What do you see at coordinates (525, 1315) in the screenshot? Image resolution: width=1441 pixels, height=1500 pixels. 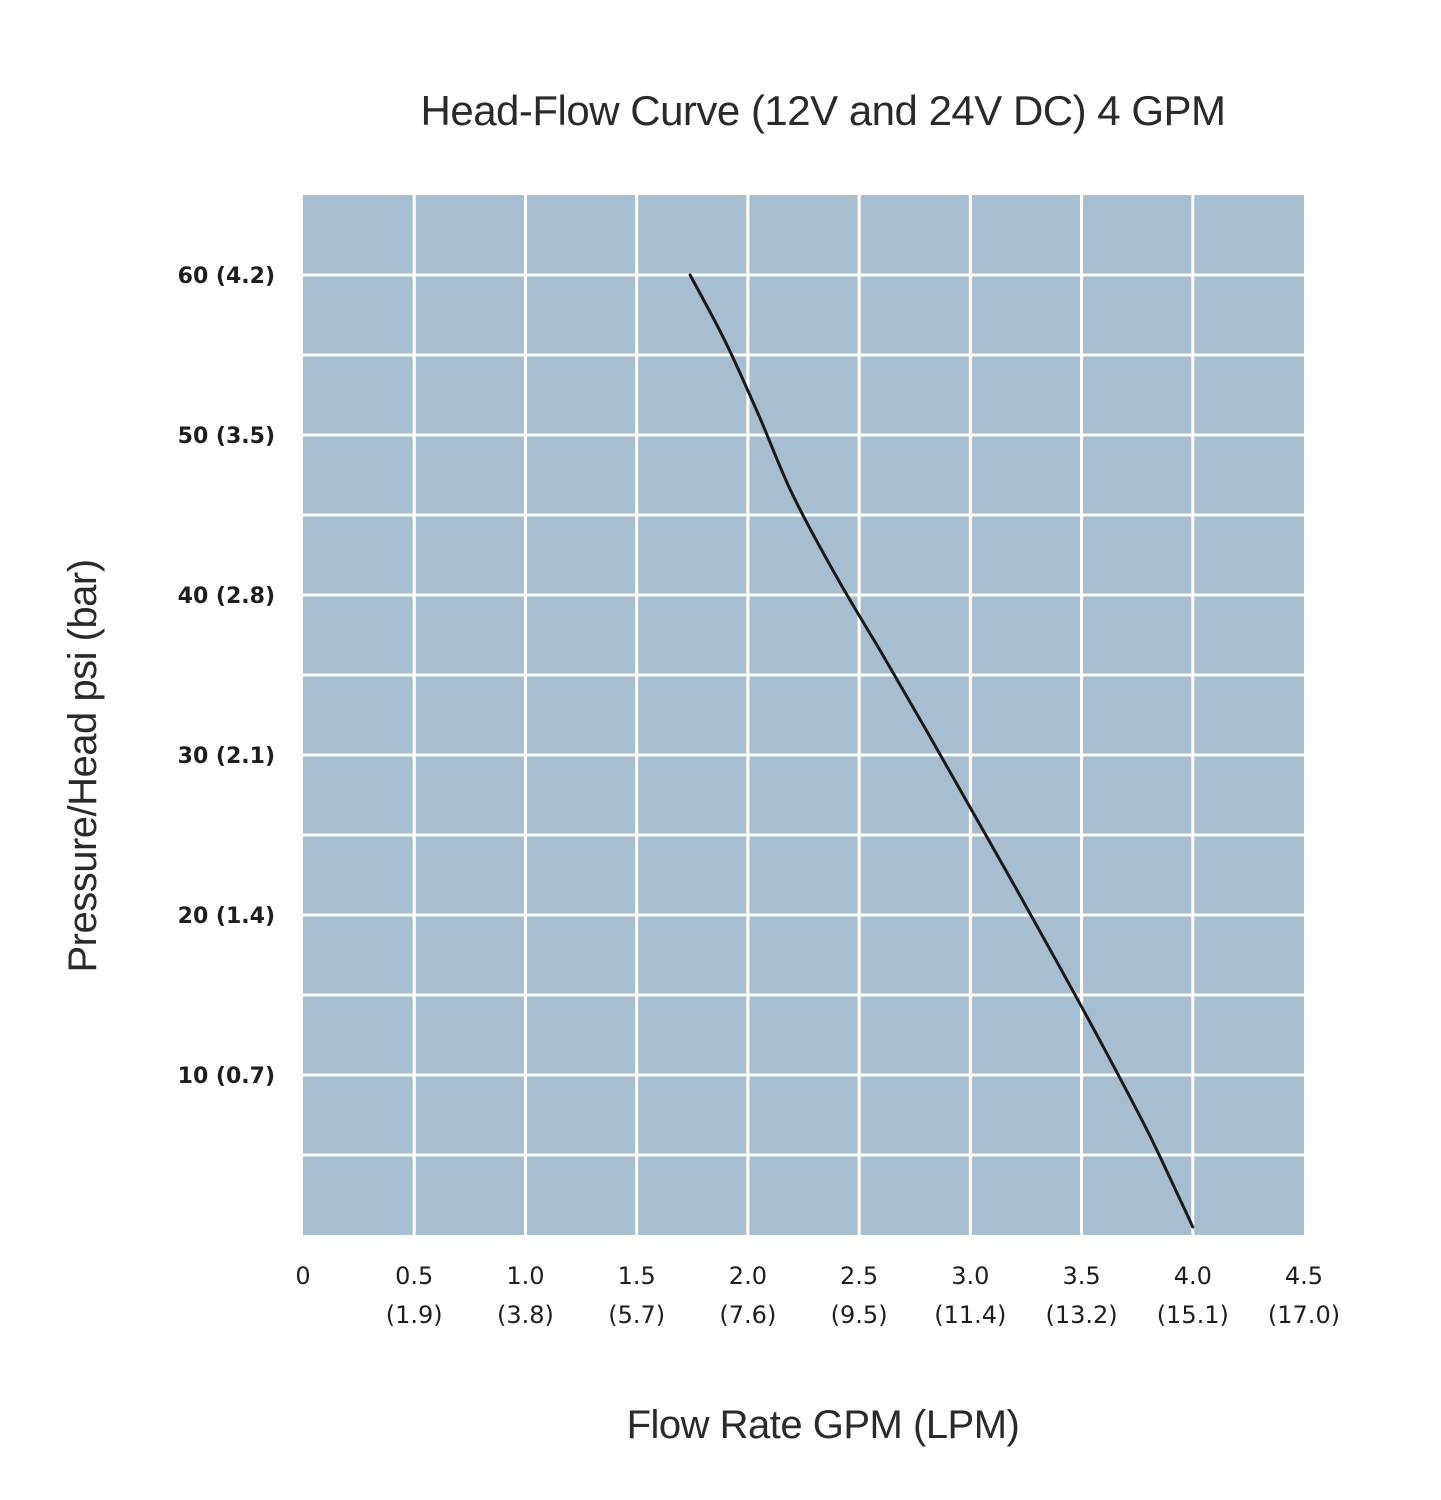 I see `x-tick-sublabel: (3.8)` at bounding box center [525, 1315].